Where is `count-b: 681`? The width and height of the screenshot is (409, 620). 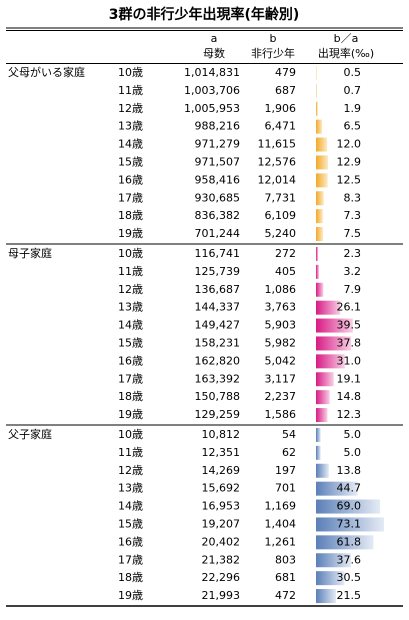
count-b: 681 is located at coordinates (285, 577).